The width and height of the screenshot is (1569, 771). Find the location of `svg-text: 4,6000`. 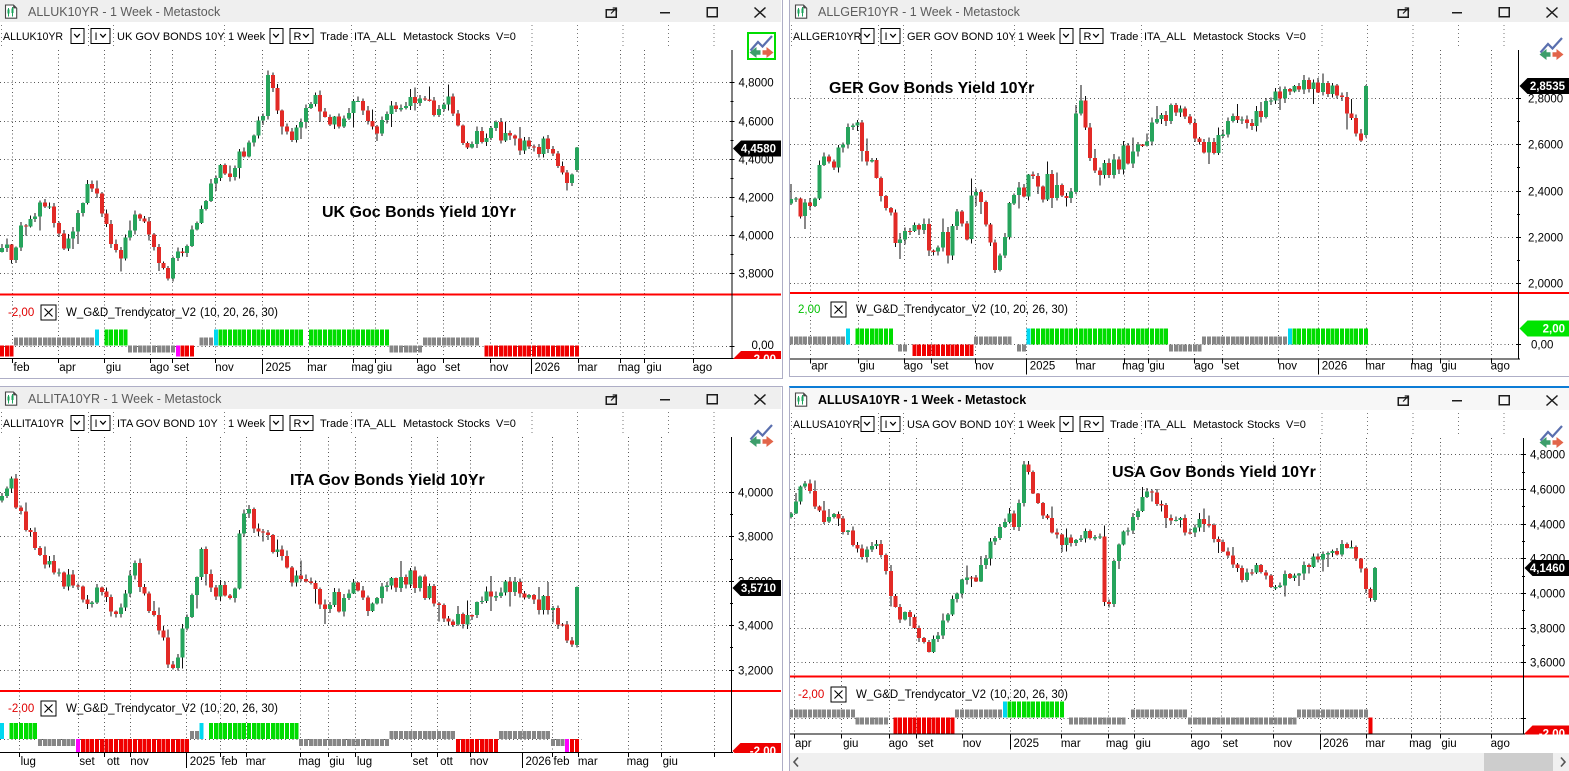

svg-text: 4,6000 is located at coordinates (756, 123).